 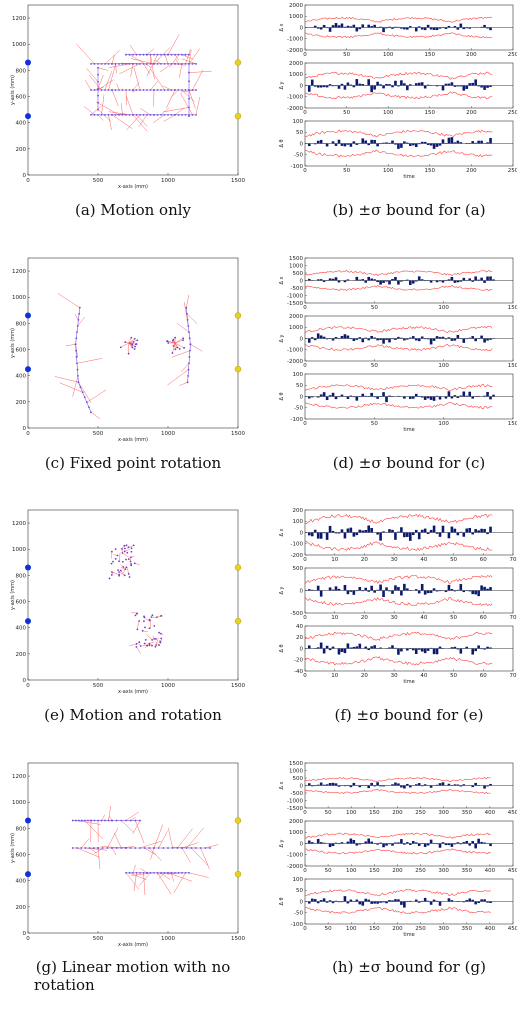 I want to click on x-tick-label: 250, so click(x=420, y=813).